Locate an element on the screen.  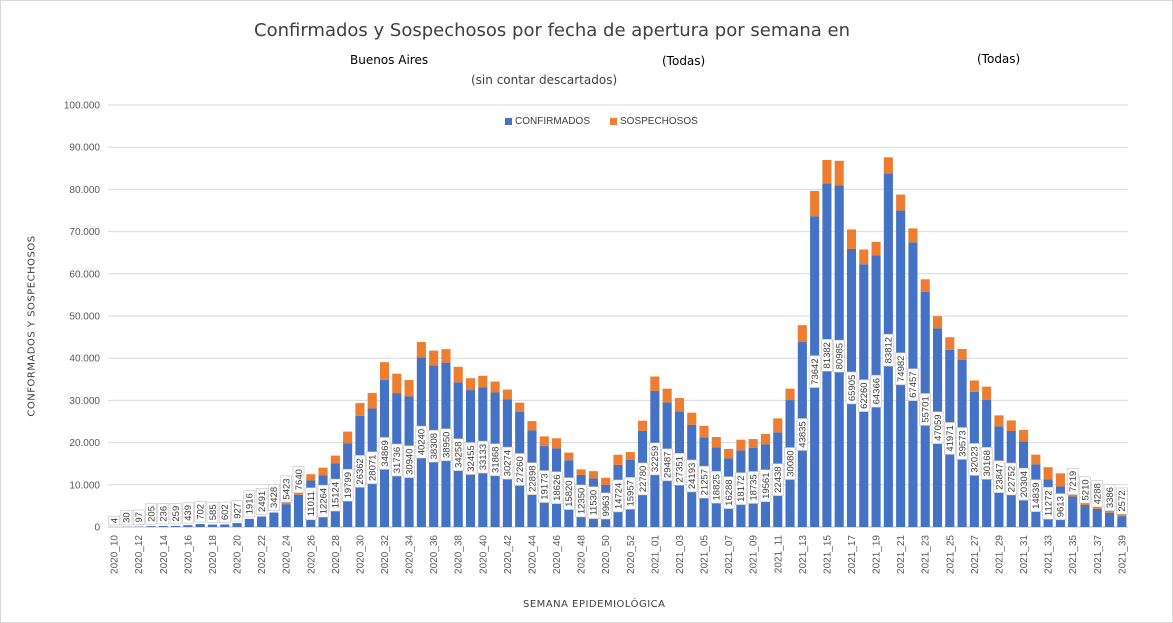
data-label: 5210 is located at coordinates (1085, 489).